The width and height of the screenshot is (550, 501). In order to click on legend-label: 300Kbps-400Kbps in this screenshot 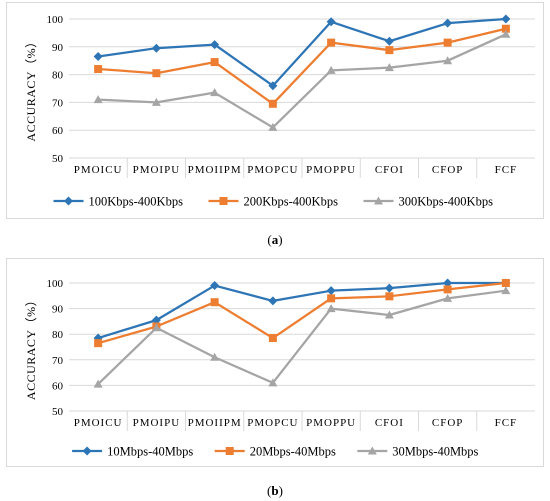, I will do `click(446, 202)`.